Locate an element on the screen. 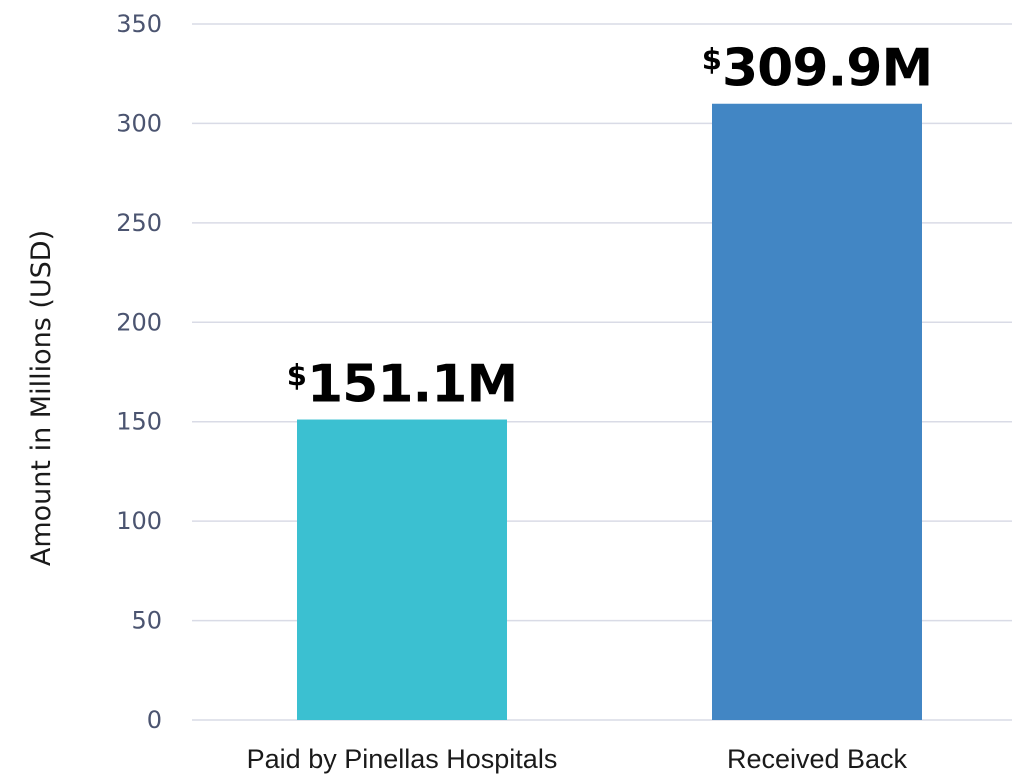  data-label-value: 309.9M is located at coordinates (827, 69).